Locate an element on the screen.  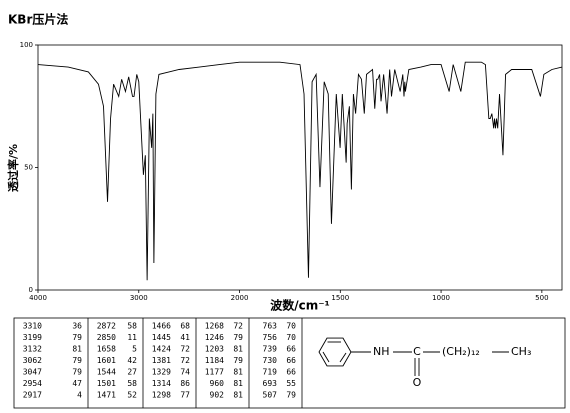
peak-wavenumber: 1314 is located at coordinates (161, 383).